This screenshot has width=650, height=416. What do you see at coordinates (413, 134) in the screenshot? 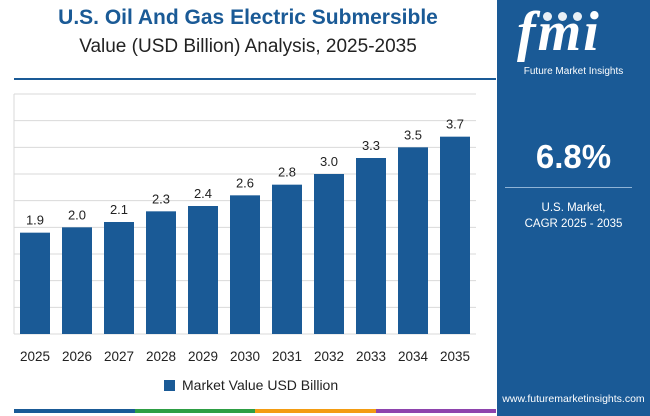
I see `data-label-2034: 3.5` at bounding box center [413, 134].